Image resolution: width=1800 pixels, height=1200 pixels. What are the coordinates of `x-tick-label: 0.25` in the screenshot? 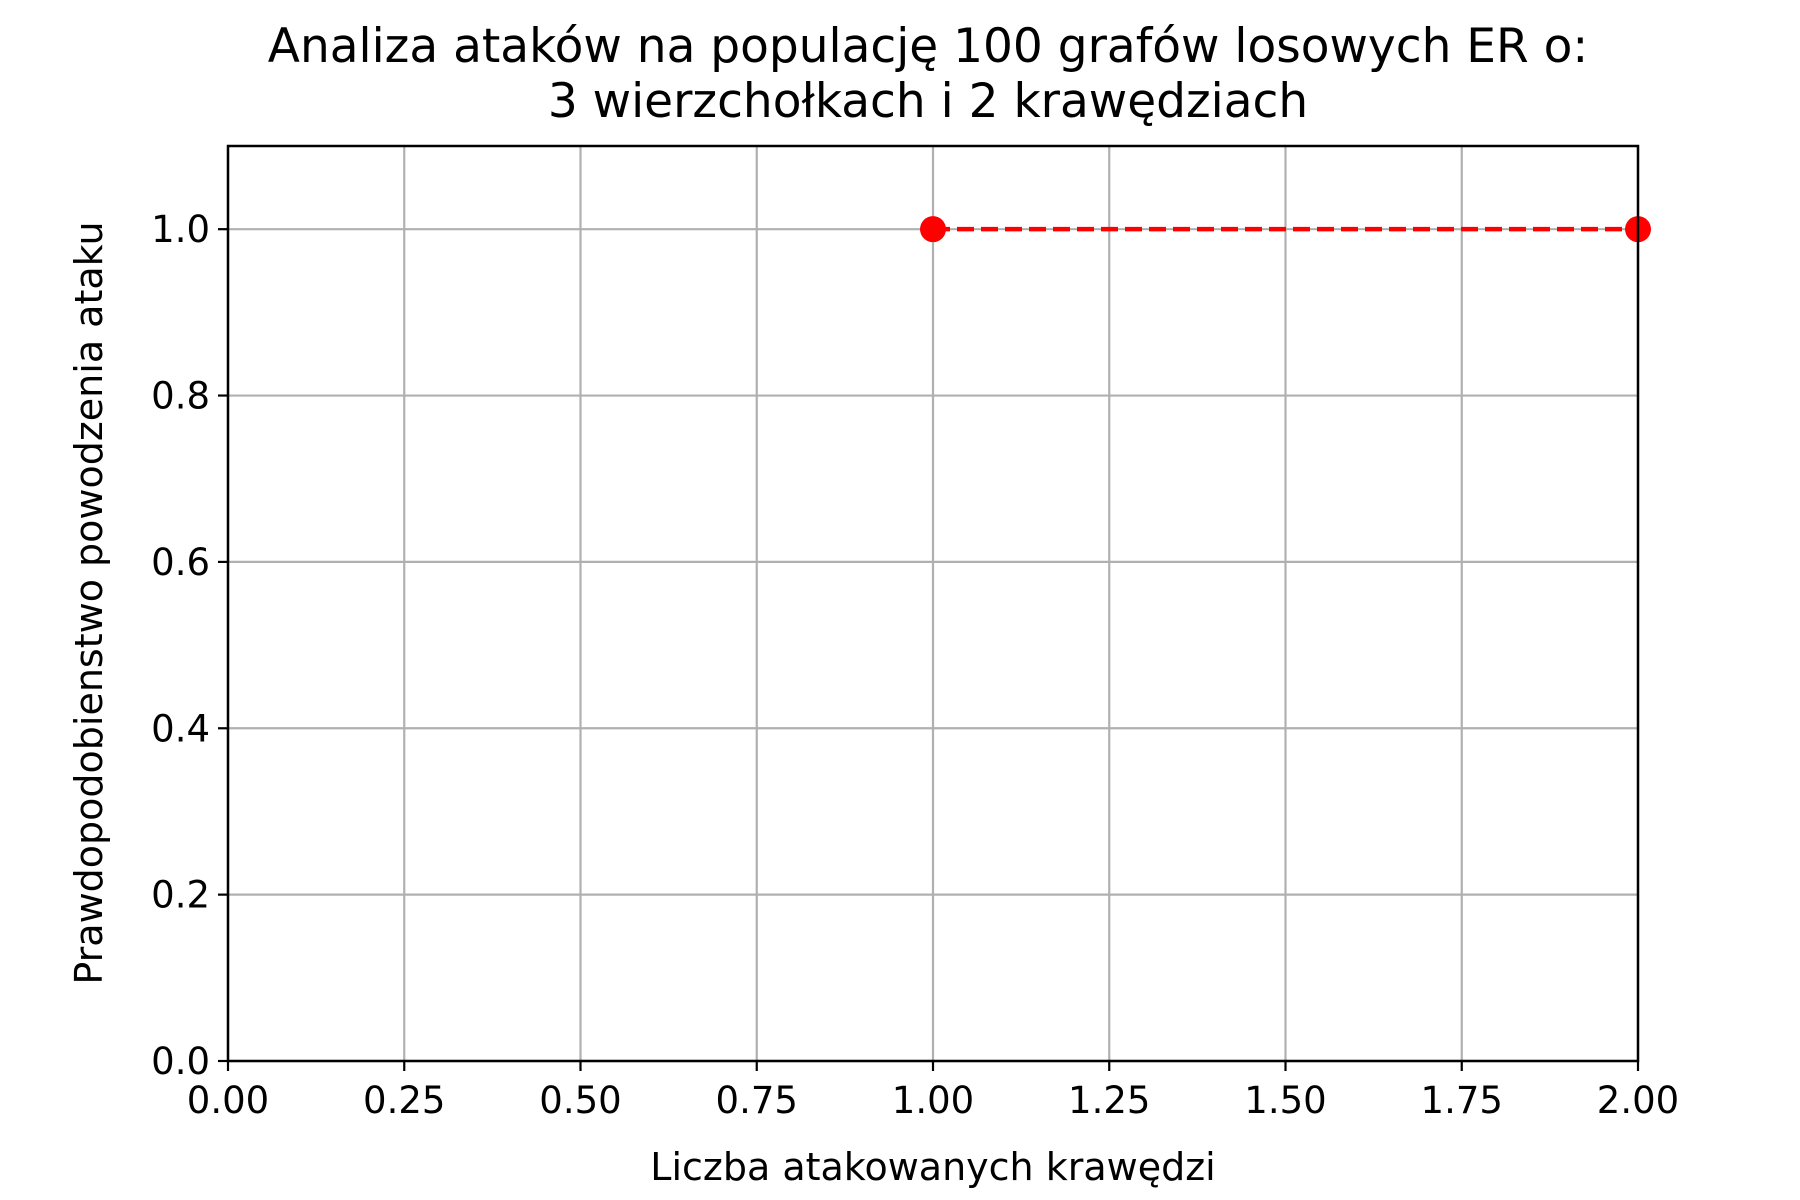 It's located at (404, 1100).